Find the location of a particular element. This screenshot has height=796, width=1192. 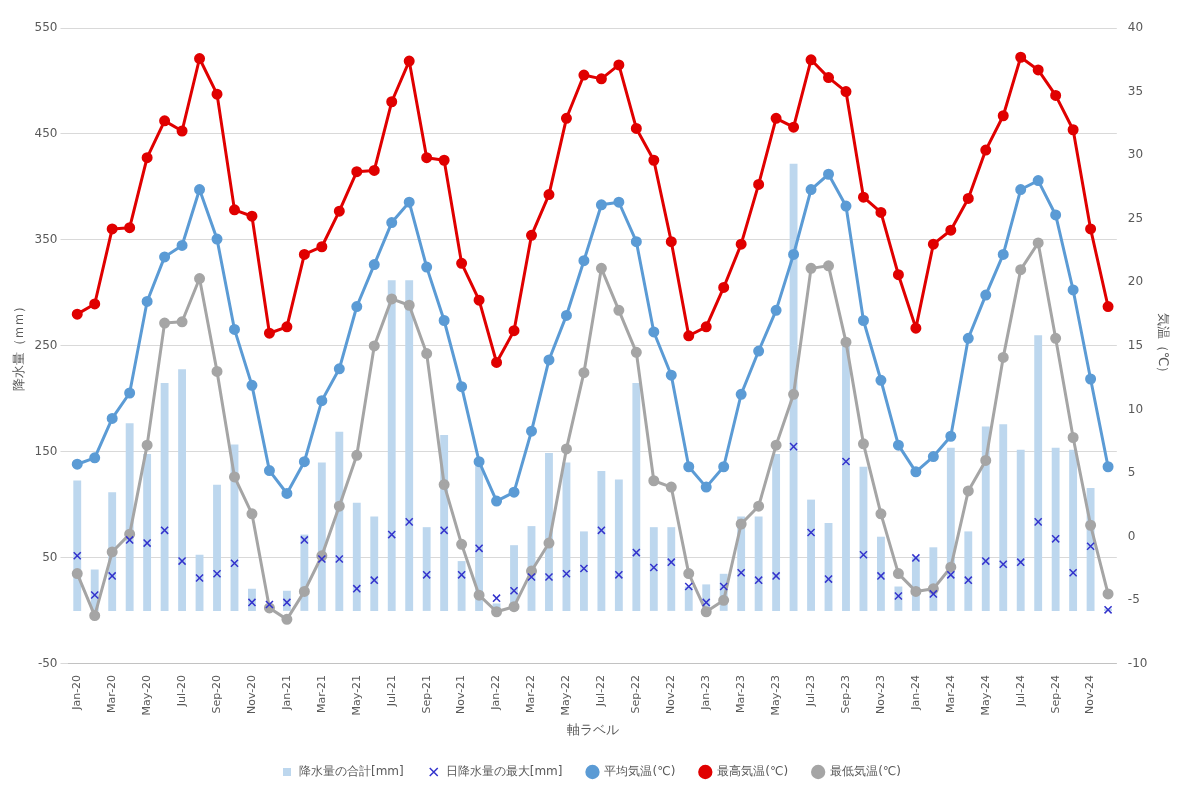

x-tick-label: Sep-24 is located at coordinates (1055, 694).